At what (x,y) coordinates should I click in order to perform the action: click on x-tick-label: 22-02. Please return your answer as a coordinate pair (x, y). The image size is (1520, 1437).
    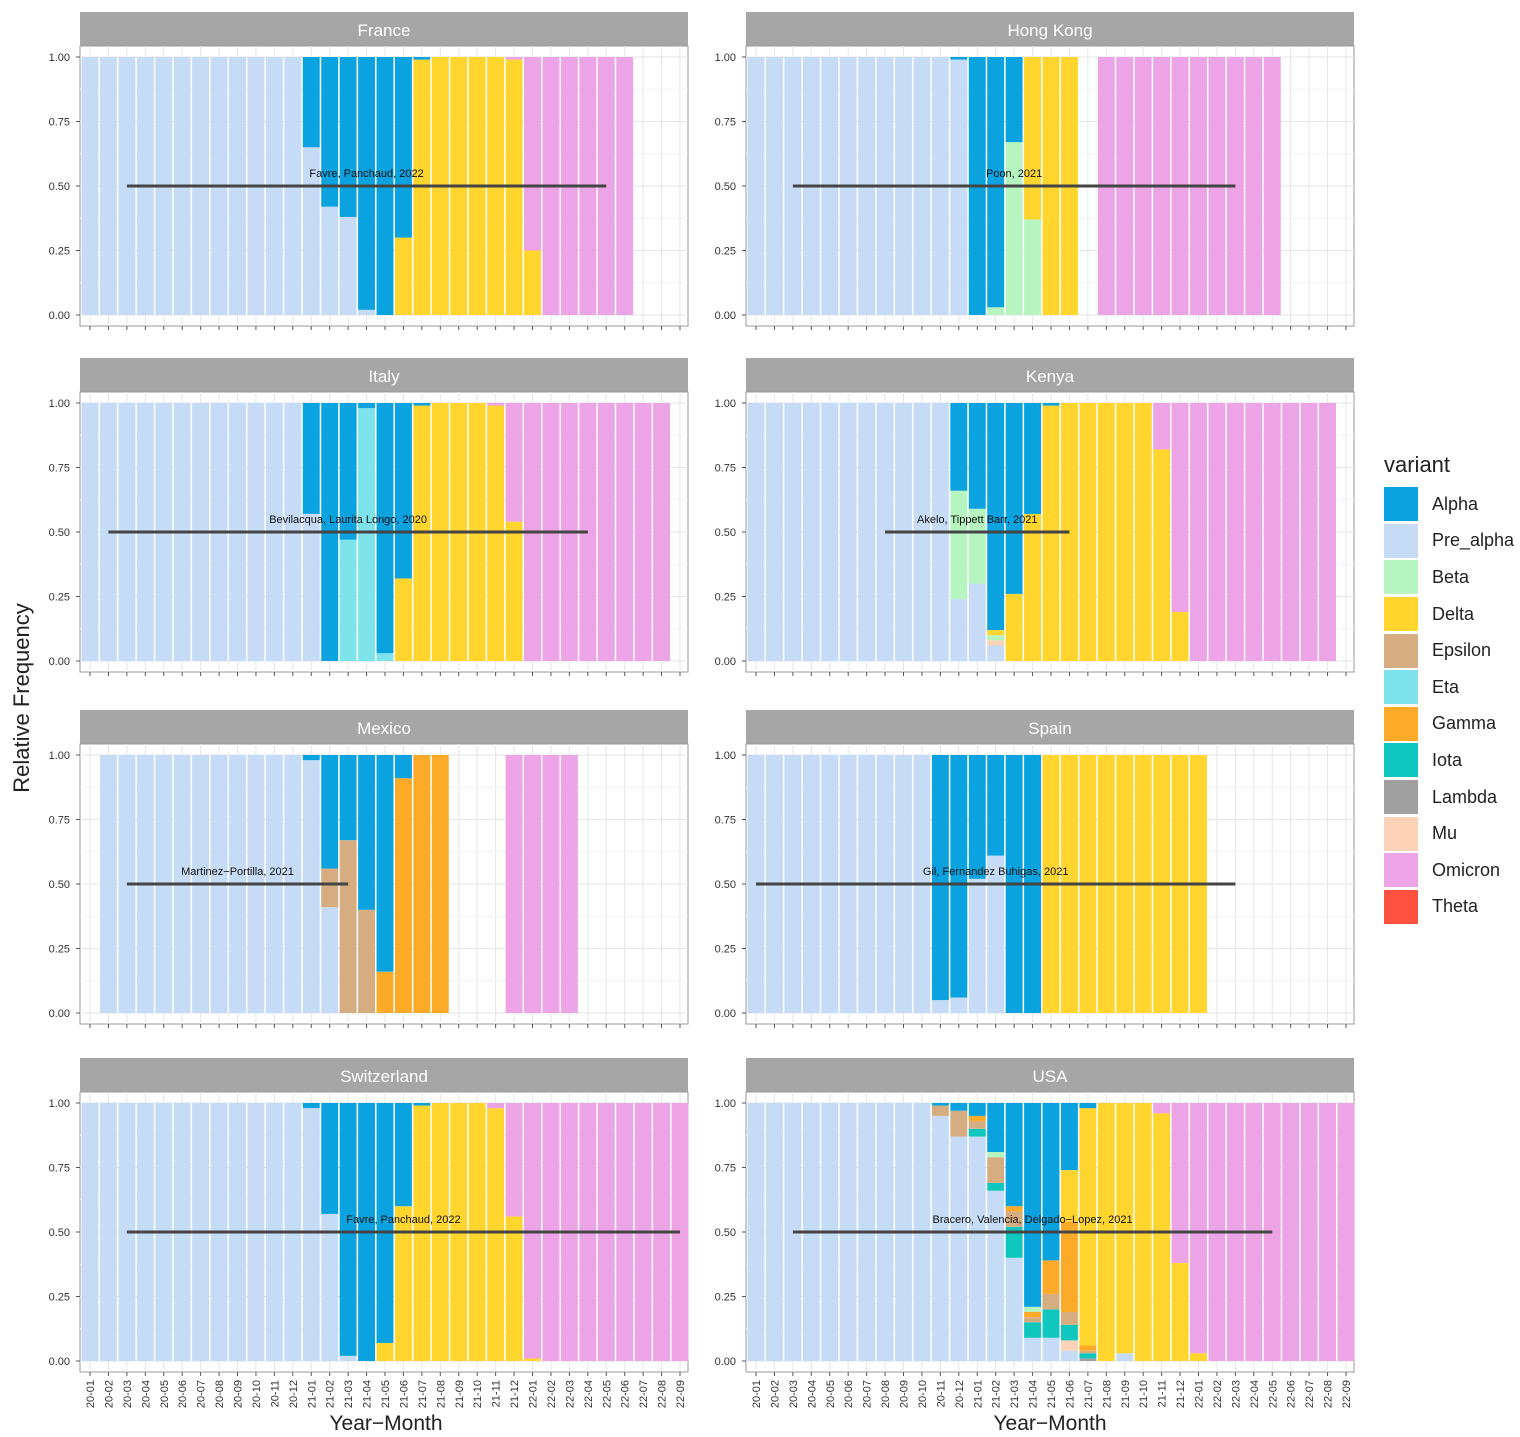
    Looking at the image, I should click on (1218, 1394).